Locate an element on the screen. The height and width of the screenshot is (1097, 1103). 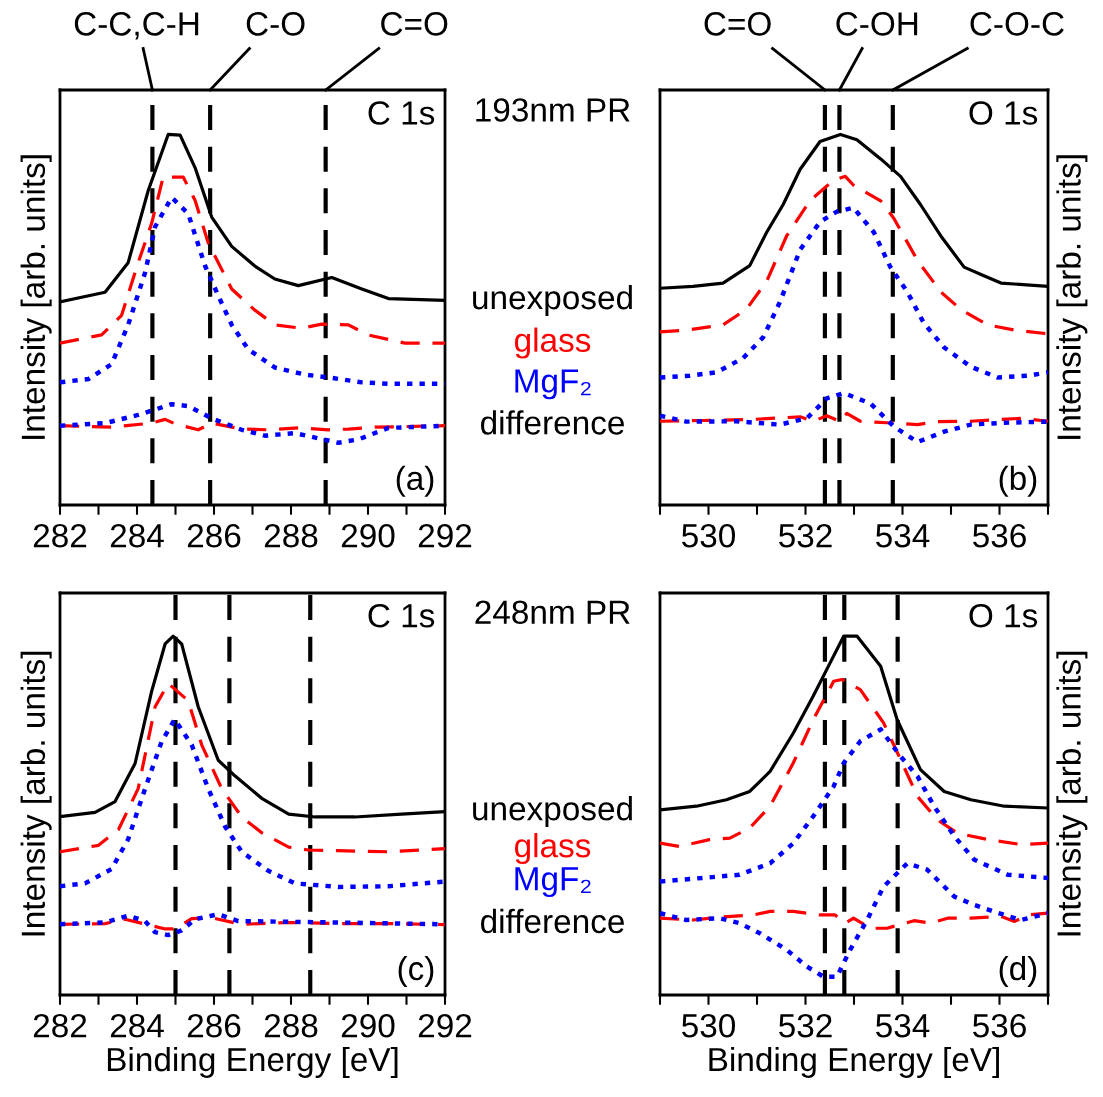
annotation: (d) is located at coordinates (1018, 971).